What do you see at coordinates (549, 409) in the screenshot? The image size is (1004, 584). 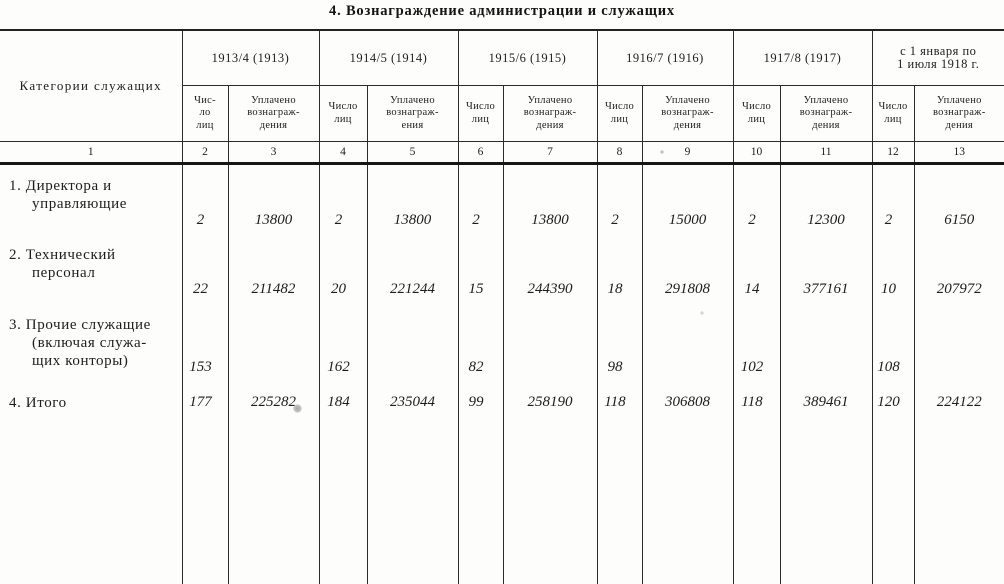 I see `cell-value: 258190` at bounding box center [549, 409].